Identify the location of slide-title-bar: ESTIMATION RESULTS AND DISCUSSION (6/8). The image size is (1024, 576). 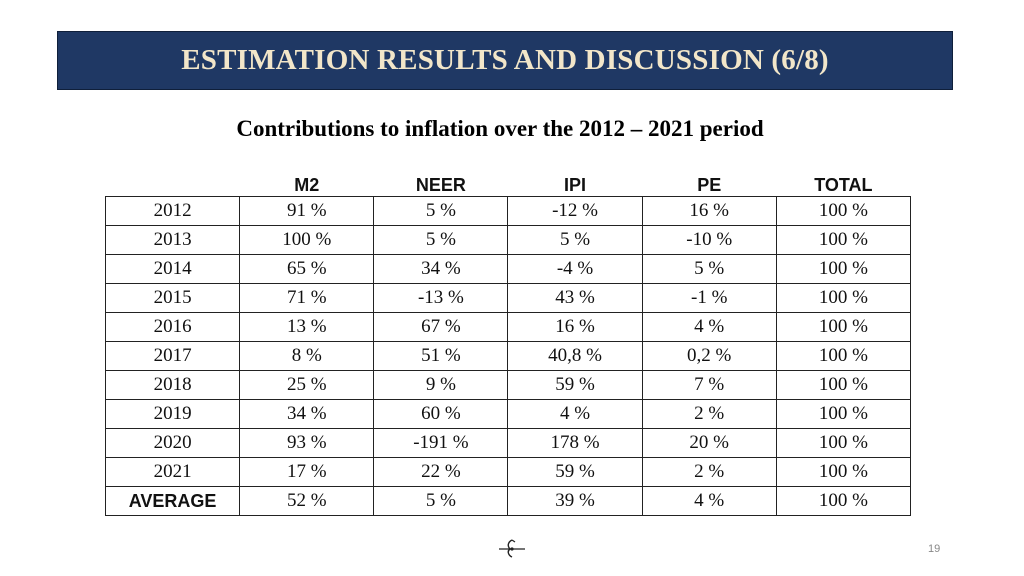
(505, 60).